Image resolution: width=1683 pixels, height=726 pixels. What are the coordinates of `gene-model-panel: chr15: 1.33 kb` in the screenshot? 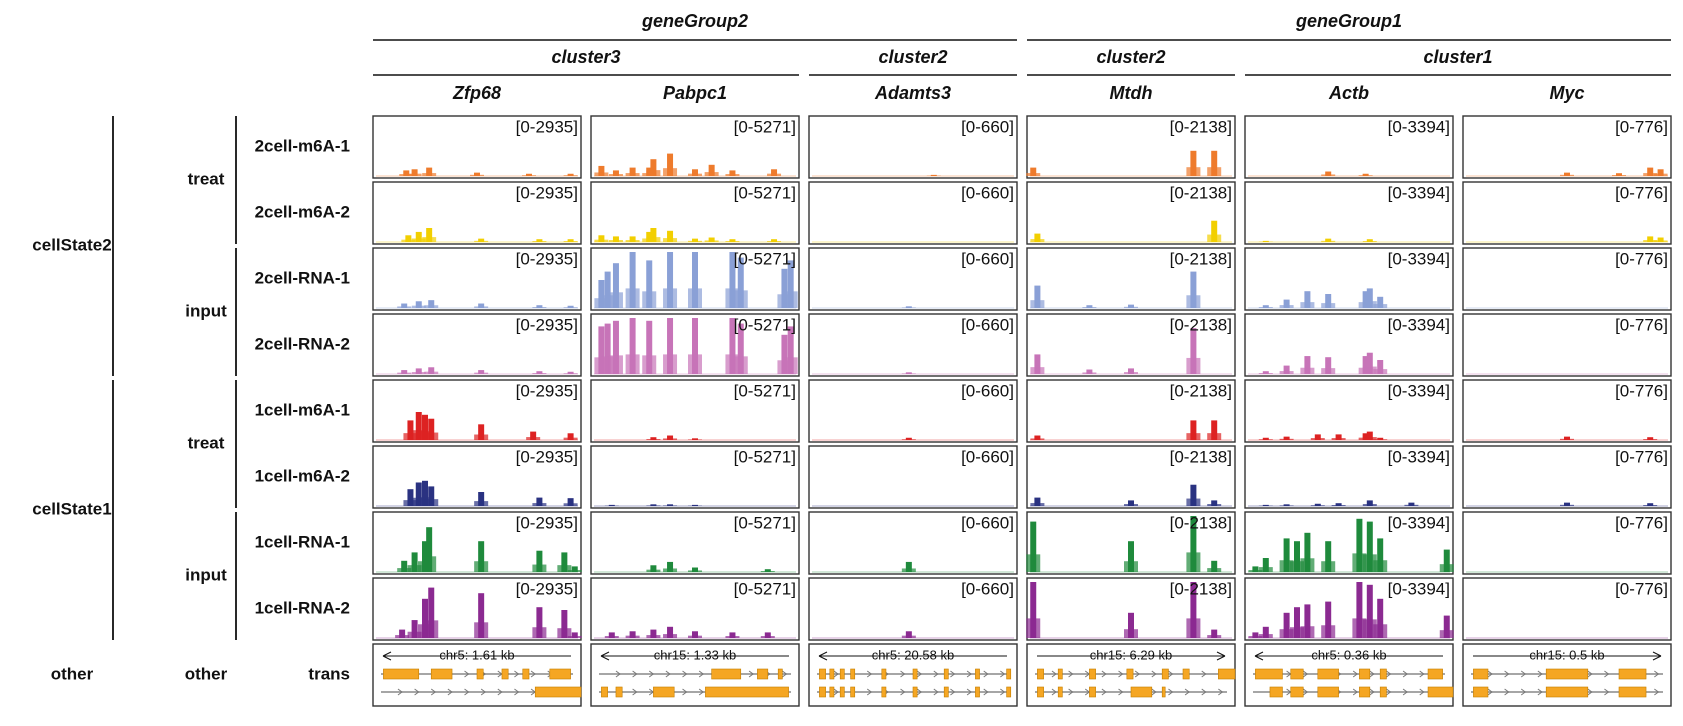 It's located at (695, 675).